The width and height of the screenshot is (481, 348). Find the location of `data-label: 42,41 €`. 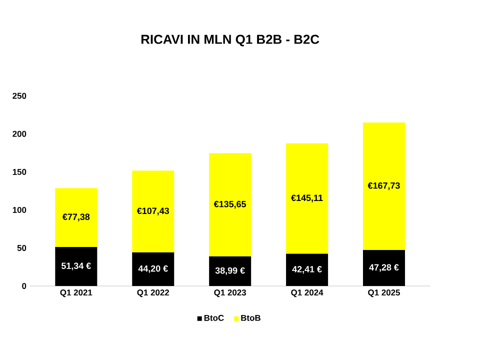

data-label: 42,41 € is located at coordinates (307, 270).